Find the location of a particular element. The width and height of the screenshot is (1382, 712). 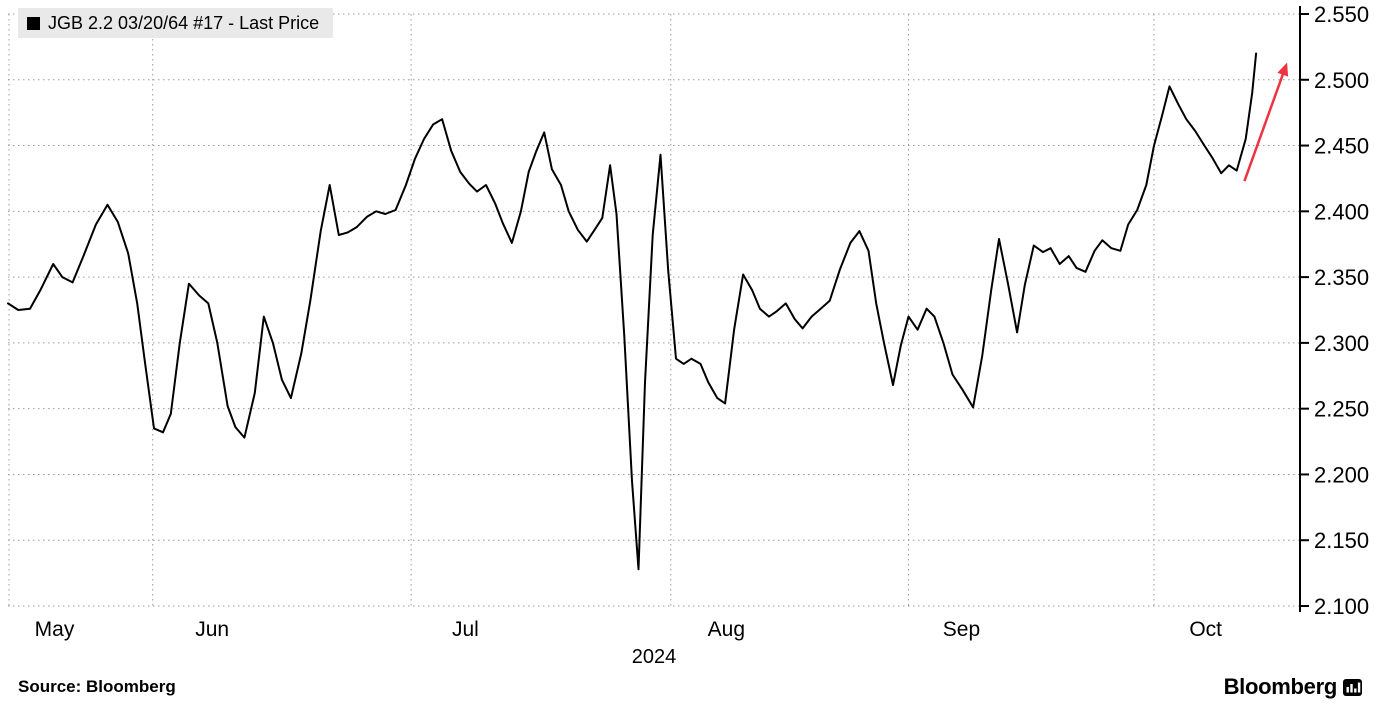

y-axis-tick-label: 2.350 is located at coordinates (1341, 277).